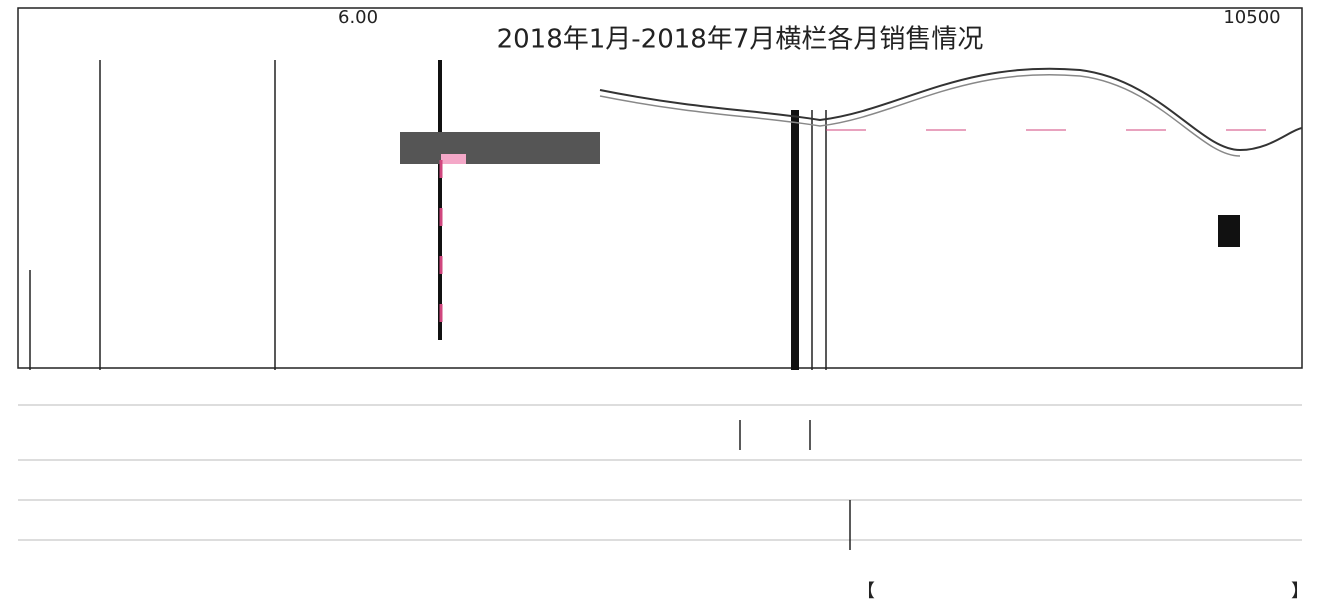  What do you see at coordinates (1251, 17) in the screenshot?
I see `right-axis-top: 10500` at bounding box center [1251, 17].